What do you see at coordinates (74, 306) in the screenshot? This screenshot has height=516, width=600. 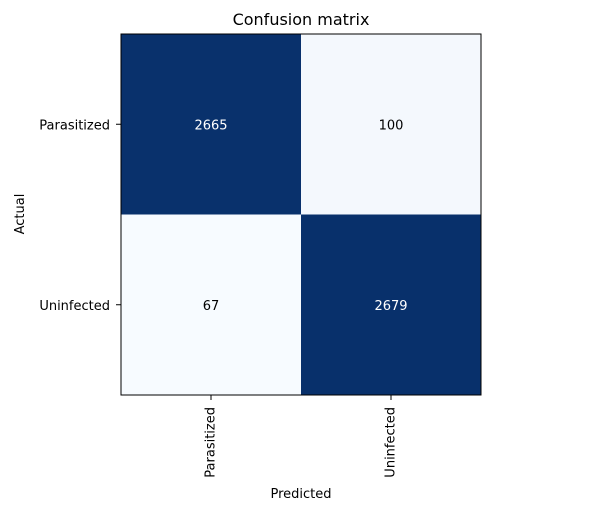 I see `y-tick-label-uninfected: Uninfected` at bounding box center [74, 306].